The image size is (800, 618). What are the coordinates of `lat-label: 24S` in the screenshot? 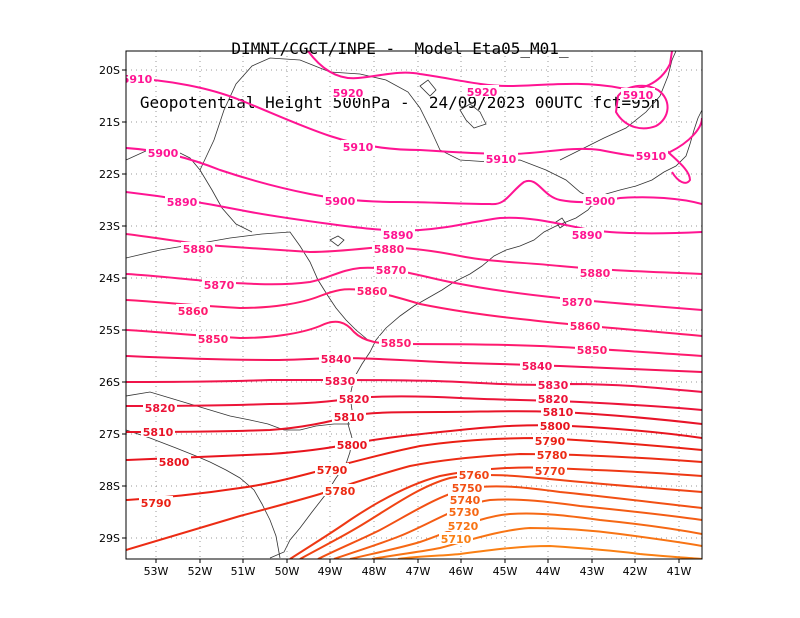 It's located at (109, 278).